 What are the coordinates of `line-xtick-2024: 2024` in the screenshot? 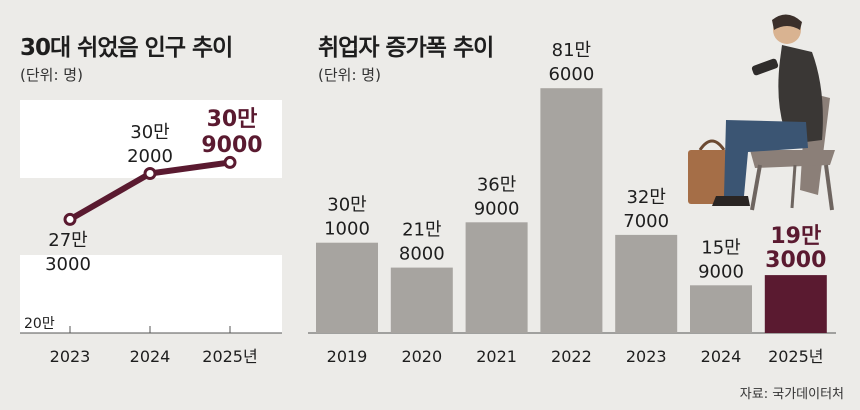 It's located at (150, 356).